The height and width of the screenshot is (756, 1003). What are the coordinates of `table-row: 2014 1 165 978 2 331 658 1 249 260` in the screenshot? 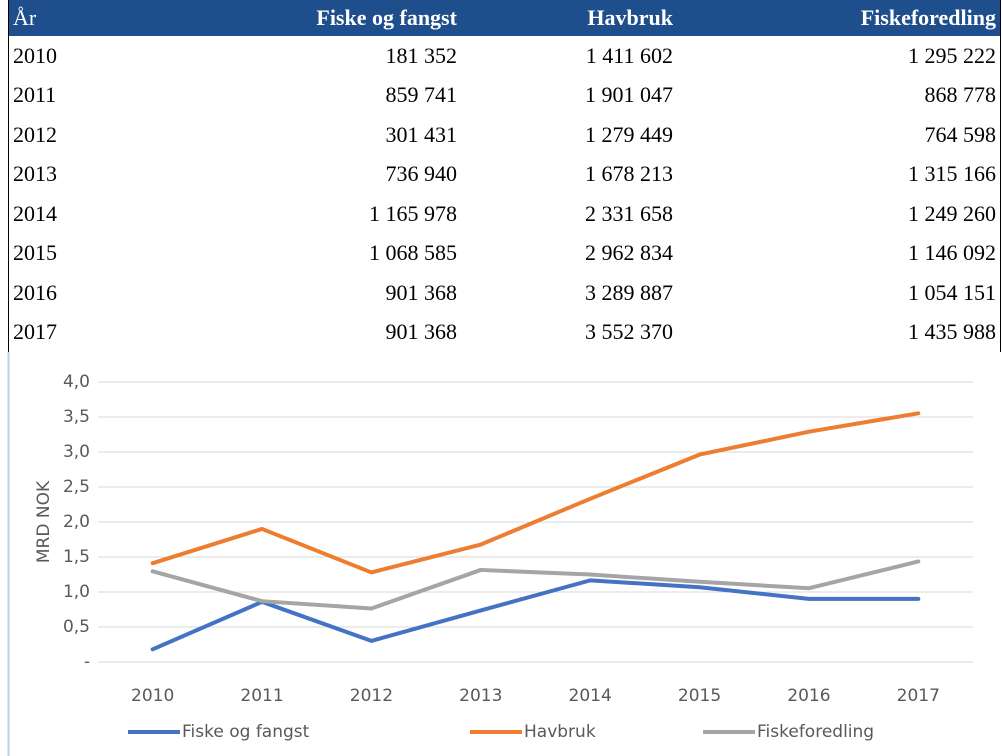 It's located at (505, 214).